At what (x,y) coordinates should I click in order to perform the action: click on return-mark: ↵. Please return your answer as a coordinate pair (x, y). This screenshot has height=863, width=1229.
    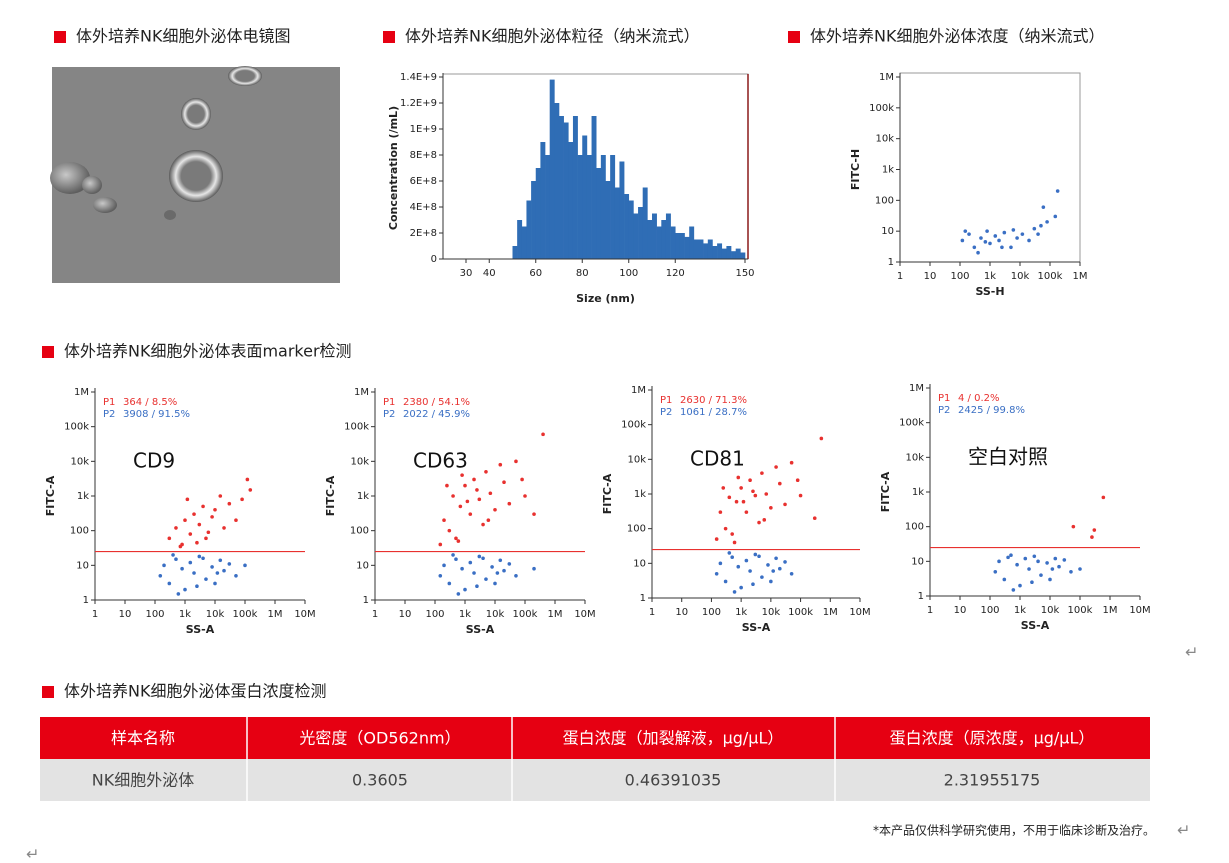
    Looking at the image, I should click on (32, 854).